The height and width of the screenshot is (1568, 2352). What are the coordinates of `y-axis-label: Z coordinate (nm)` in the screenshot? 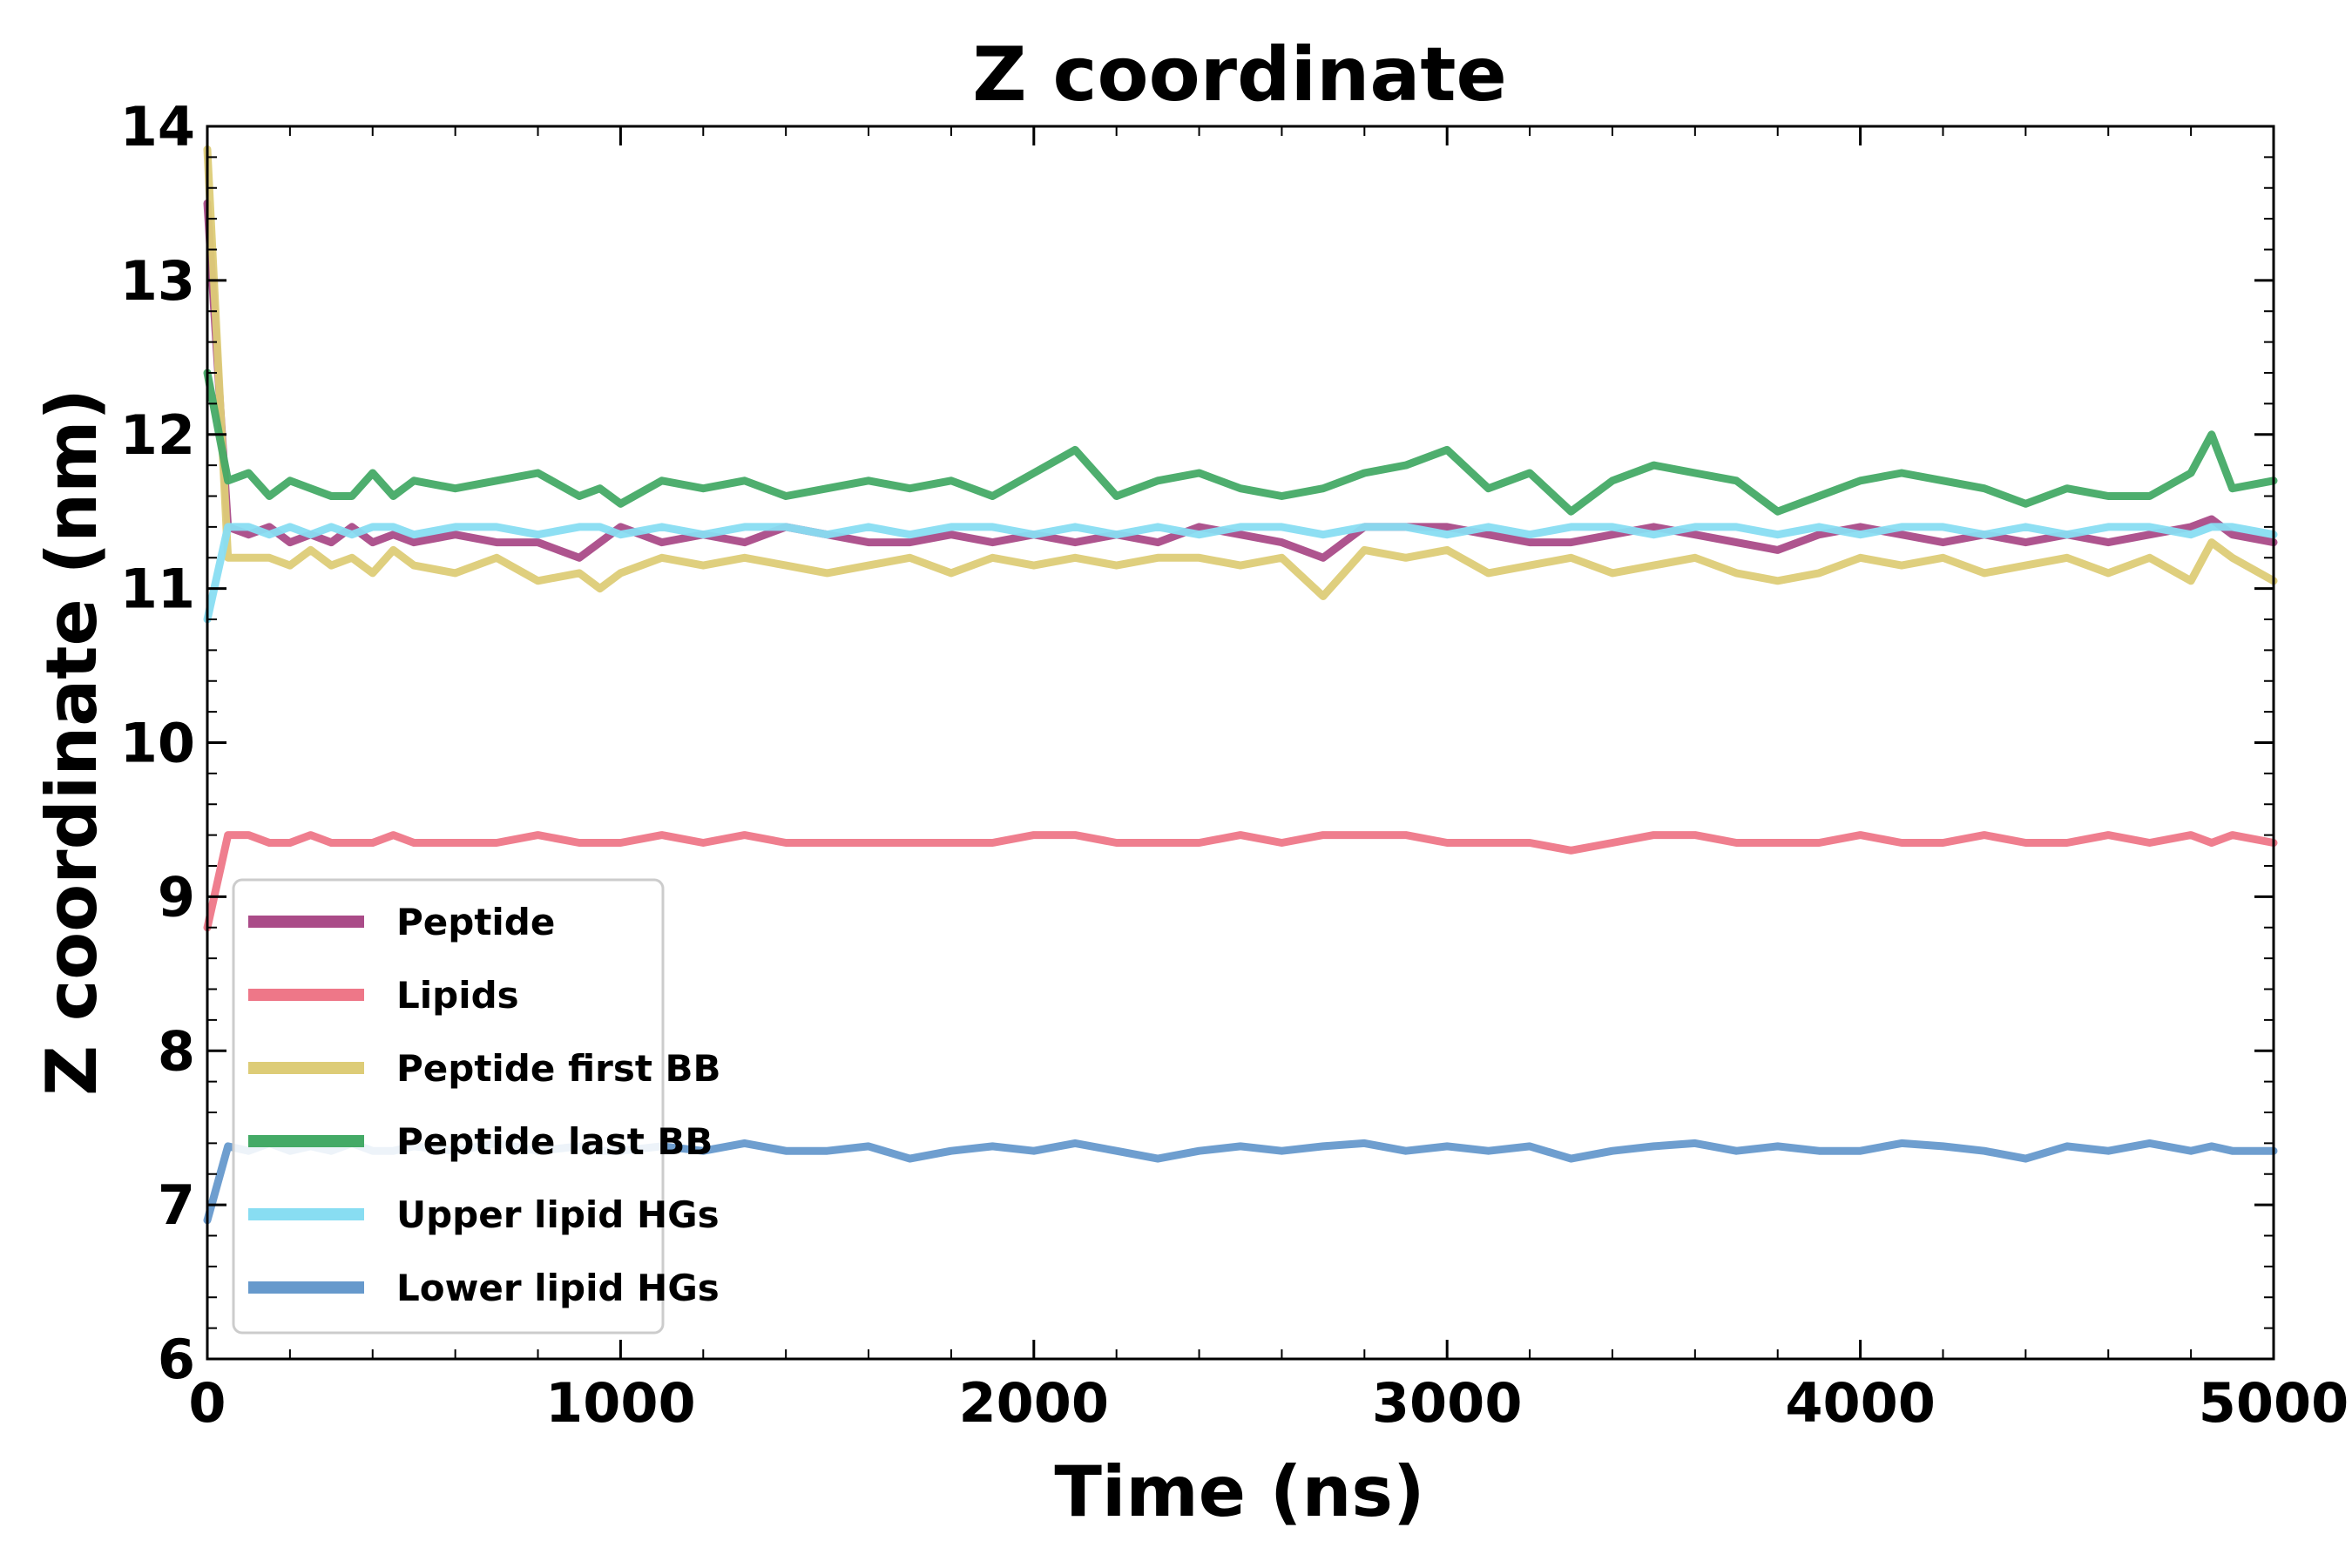 It's located at (71, 742).